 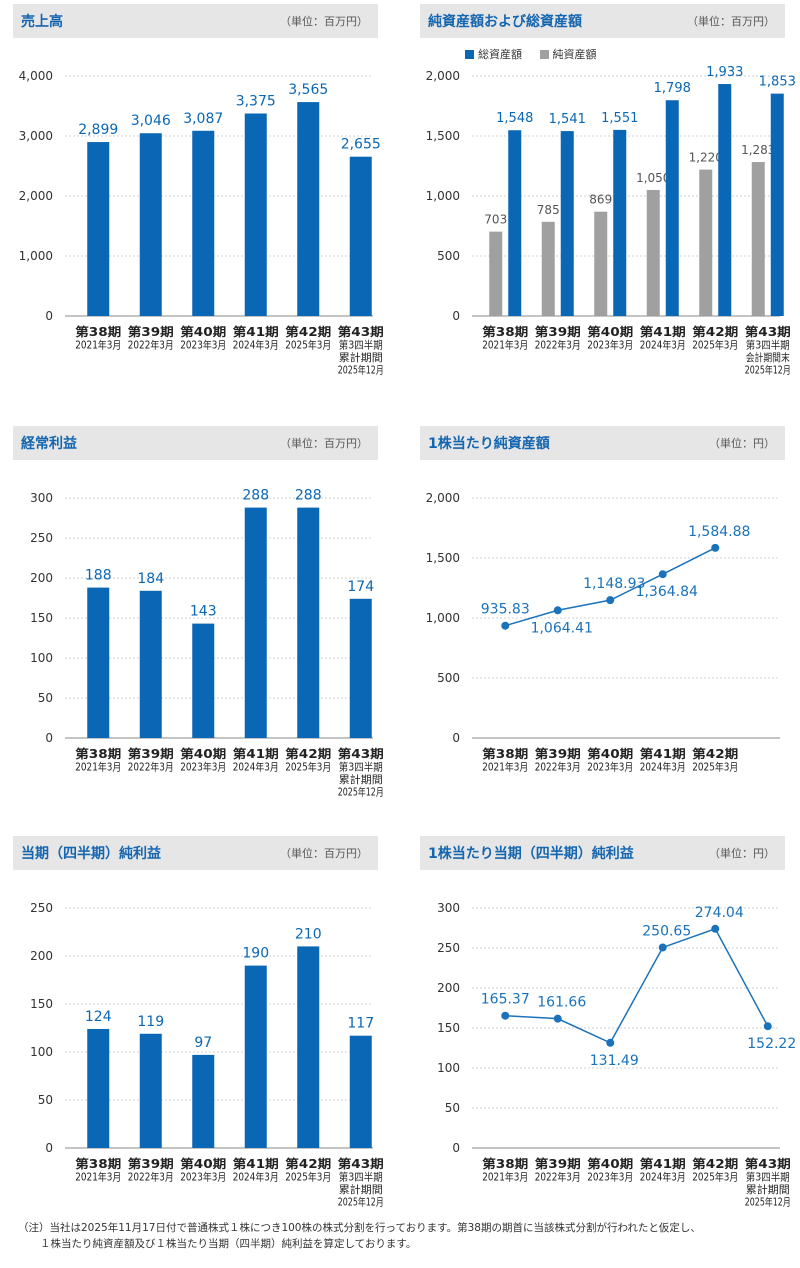 What do you see at coordinates (151, 1177) in the screenshot?
I see `x-tick-label: 2022年3月` at bounding box center [151, 1177].